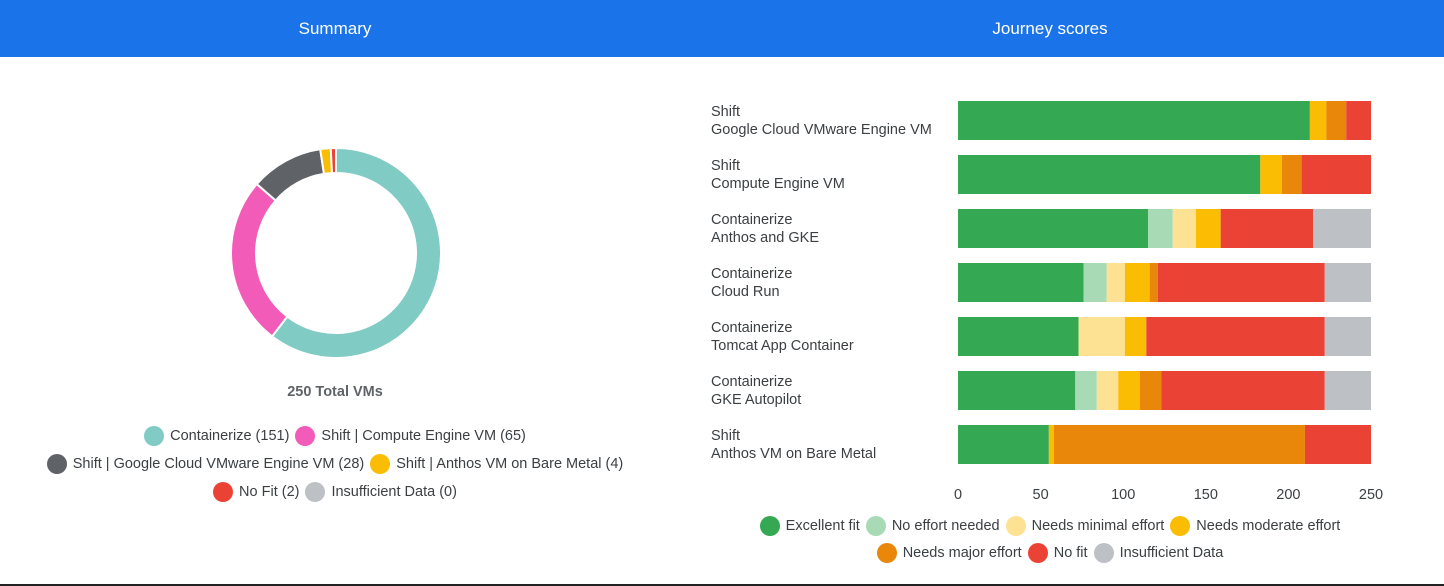 This screenshot has width=1444, height=586. I want to click on legend-item-shift-compute-engine-vm: Shift | Compute Engine VM (65), so click(410, 436).